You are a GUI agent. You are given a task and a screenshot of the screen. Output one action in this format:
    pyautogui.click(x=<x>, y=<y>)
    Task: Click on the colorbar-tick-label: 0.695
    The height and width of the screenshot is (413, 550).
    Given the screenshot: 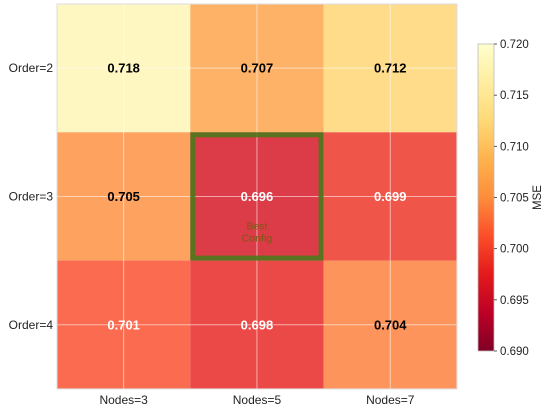 What is the action you would take?
    pyautogui.click(x=514, y=301)
    